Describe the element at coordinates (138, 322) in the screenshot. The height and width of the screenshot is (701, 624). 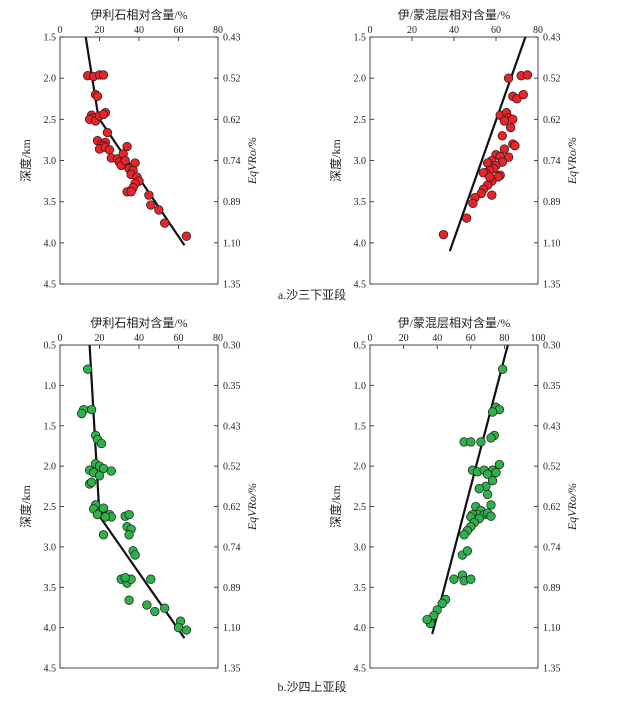
I see `chart-title: 伊利石相对含量/%` at that location.